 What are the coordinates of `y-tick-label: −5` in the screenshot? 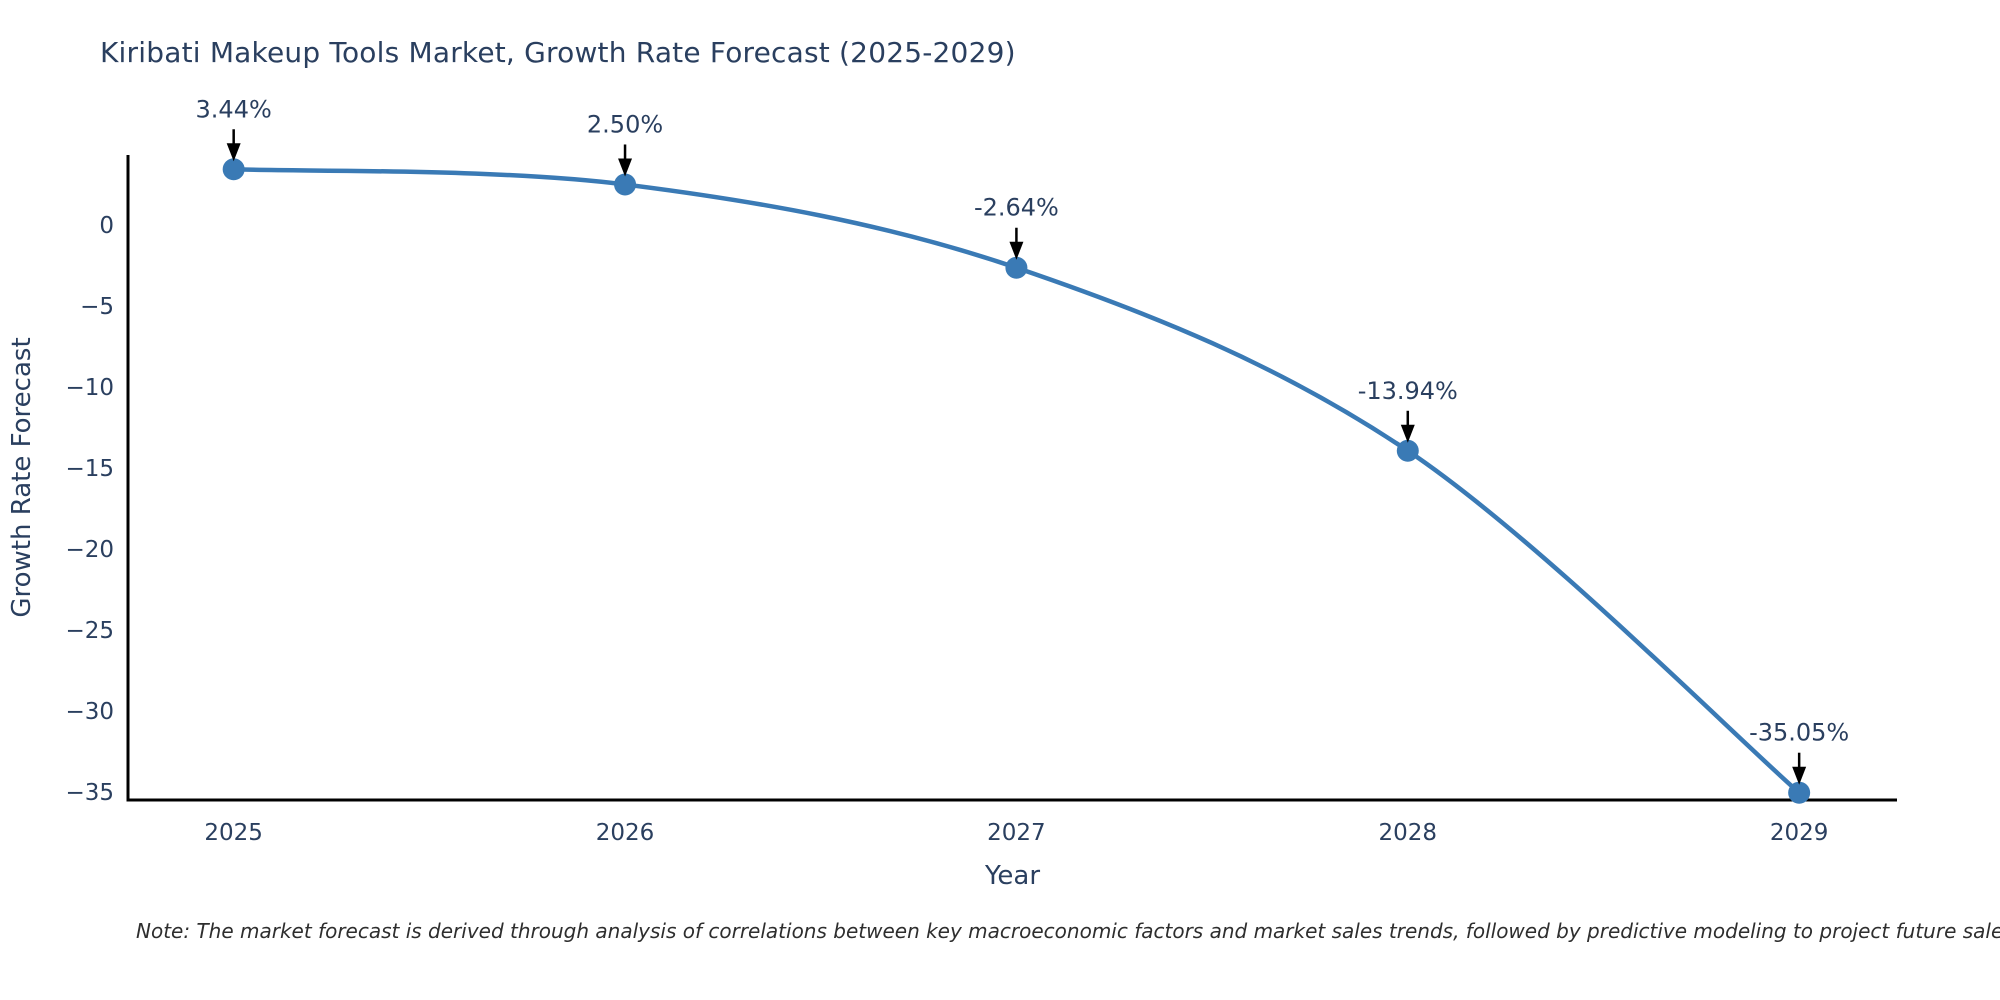 It's located at (97, 307).